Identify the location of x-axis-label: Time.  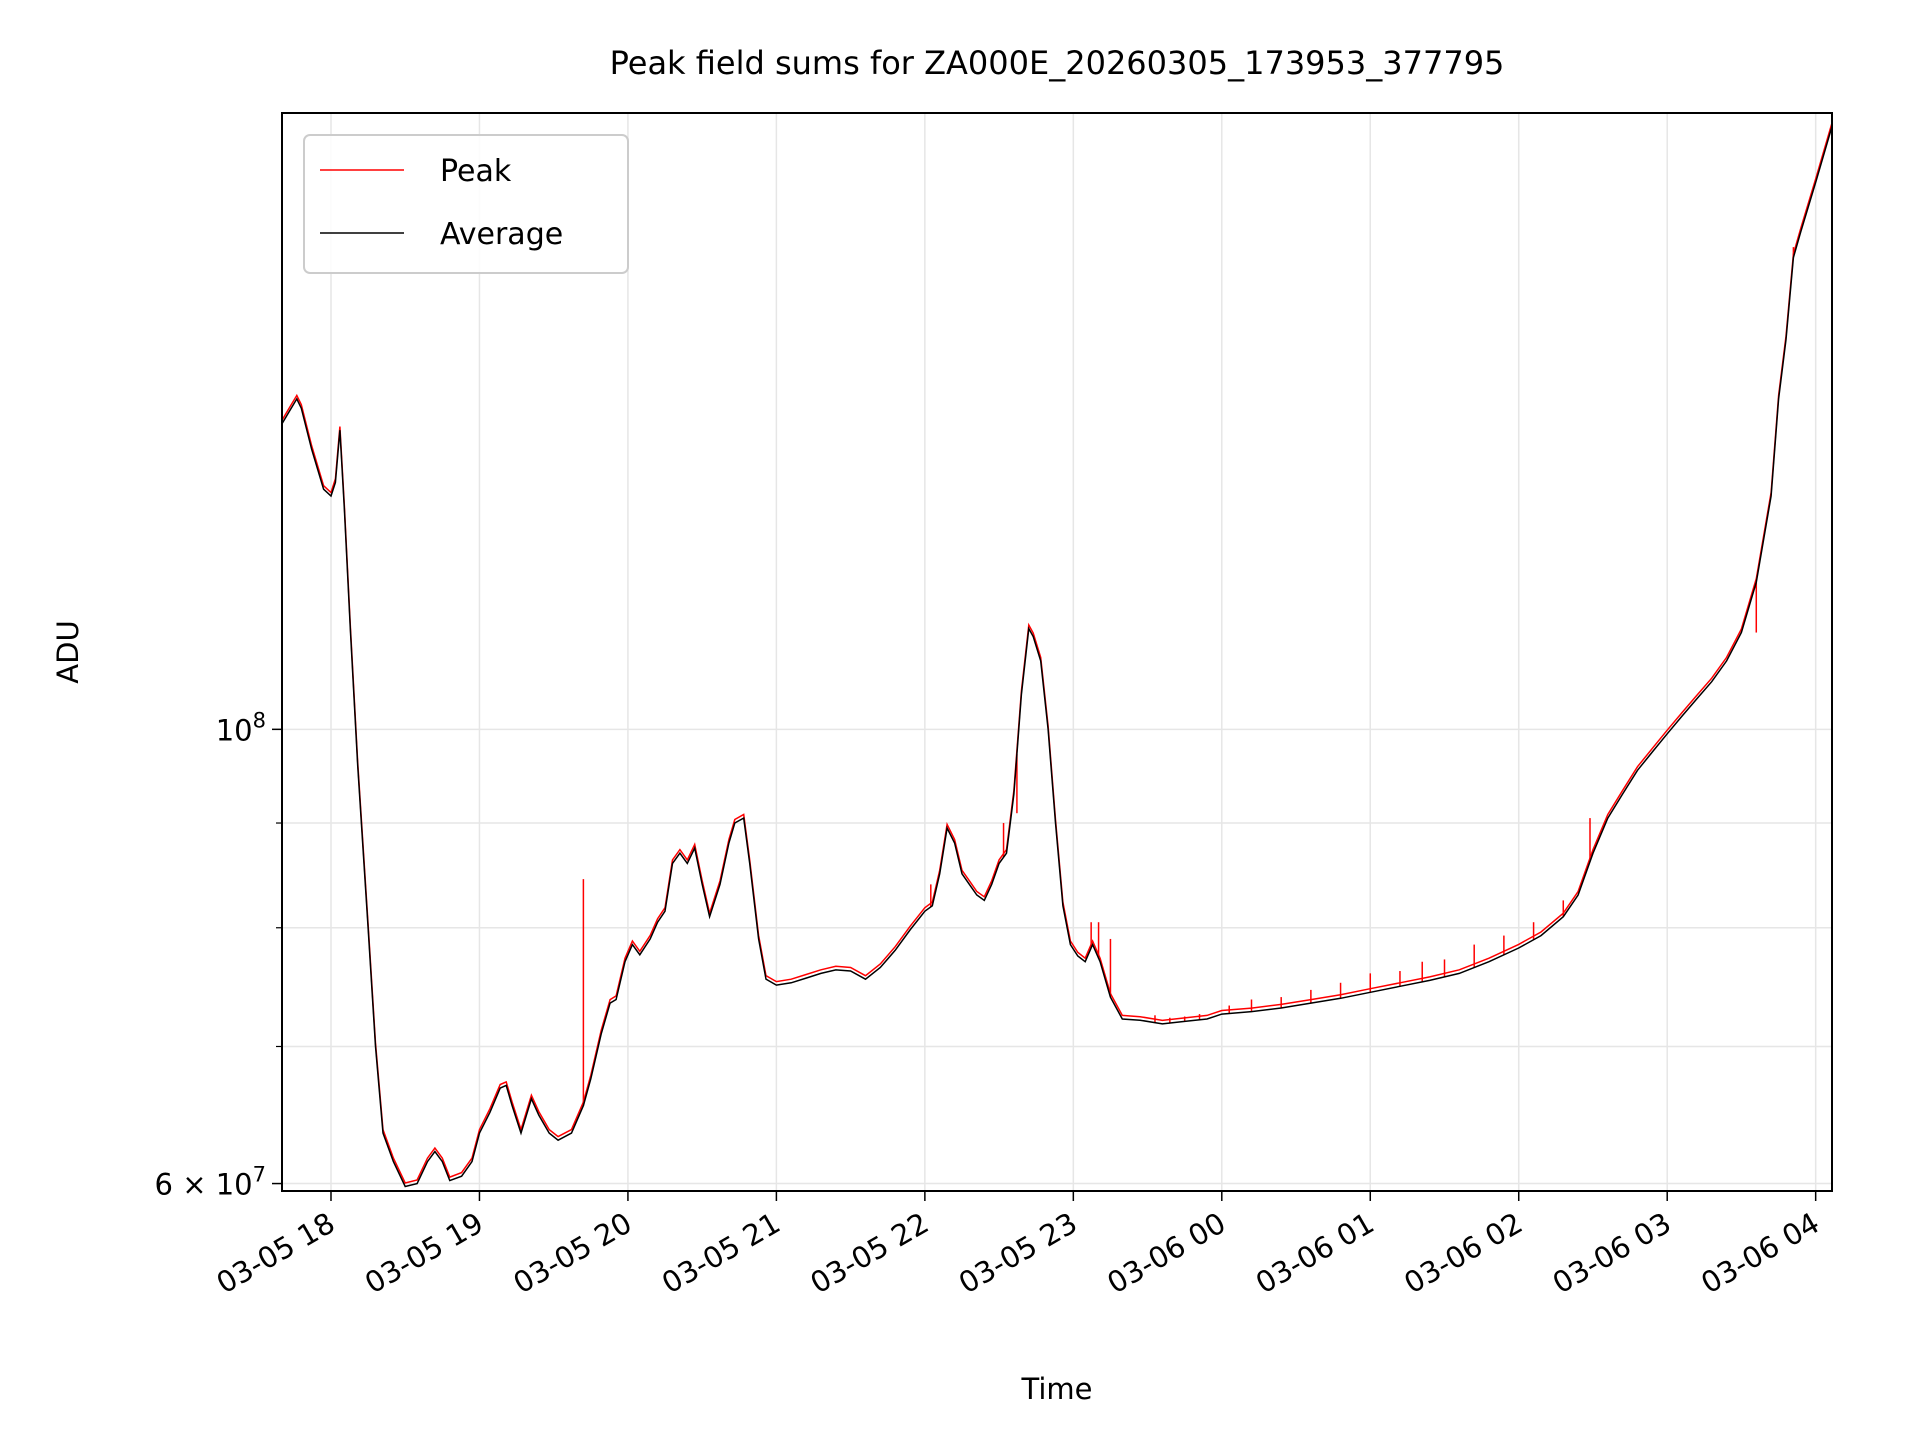
(1057, 1389).